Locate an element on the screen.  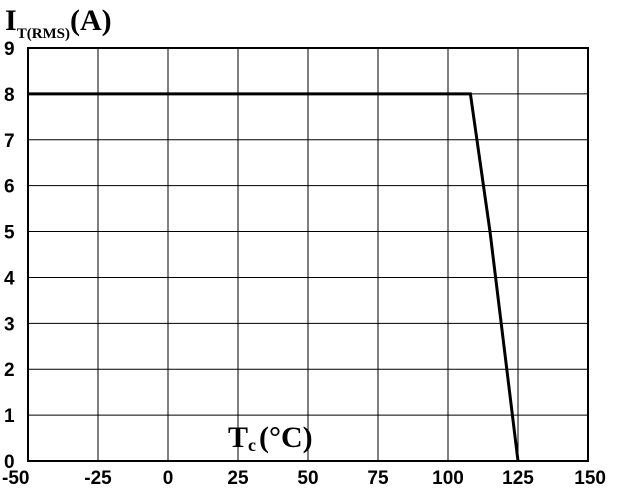
x-tick-label: 0 is located at coordinates (168, 478).